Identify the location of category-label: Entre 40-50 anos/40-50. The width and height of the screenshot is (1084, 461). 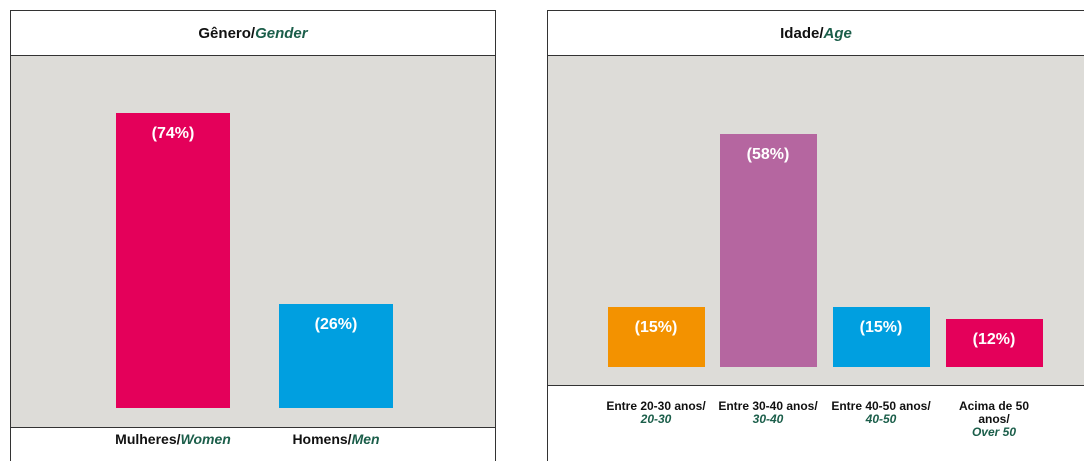
(881, 413).